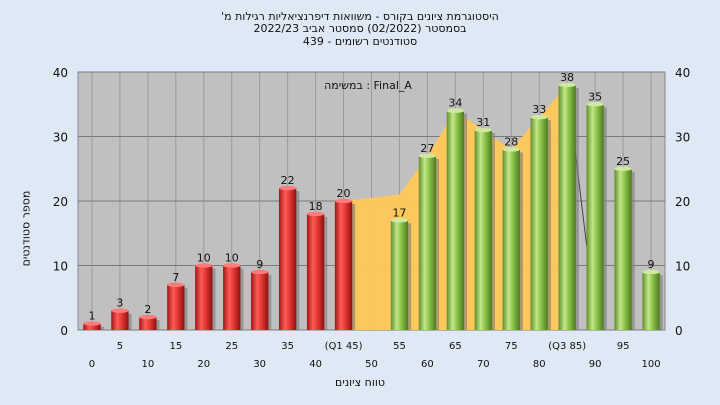 The image size is (720, 405). I want to click on bar-value-label: 3, so click(119, 303).